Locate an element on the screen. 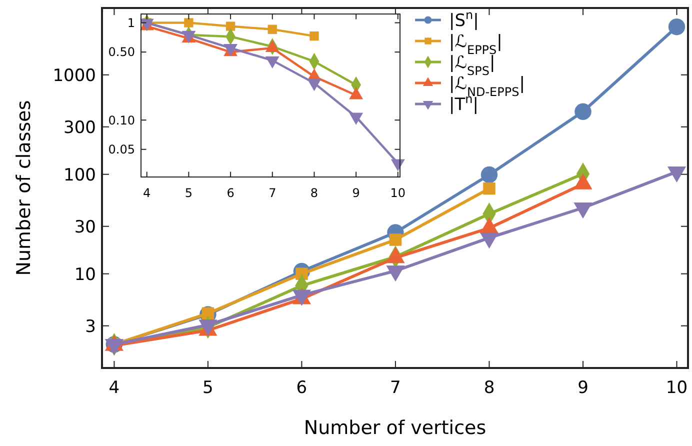 This screenshot has width=692, height=446. y-tick-label: 30 is located at coordinates (85, 227).